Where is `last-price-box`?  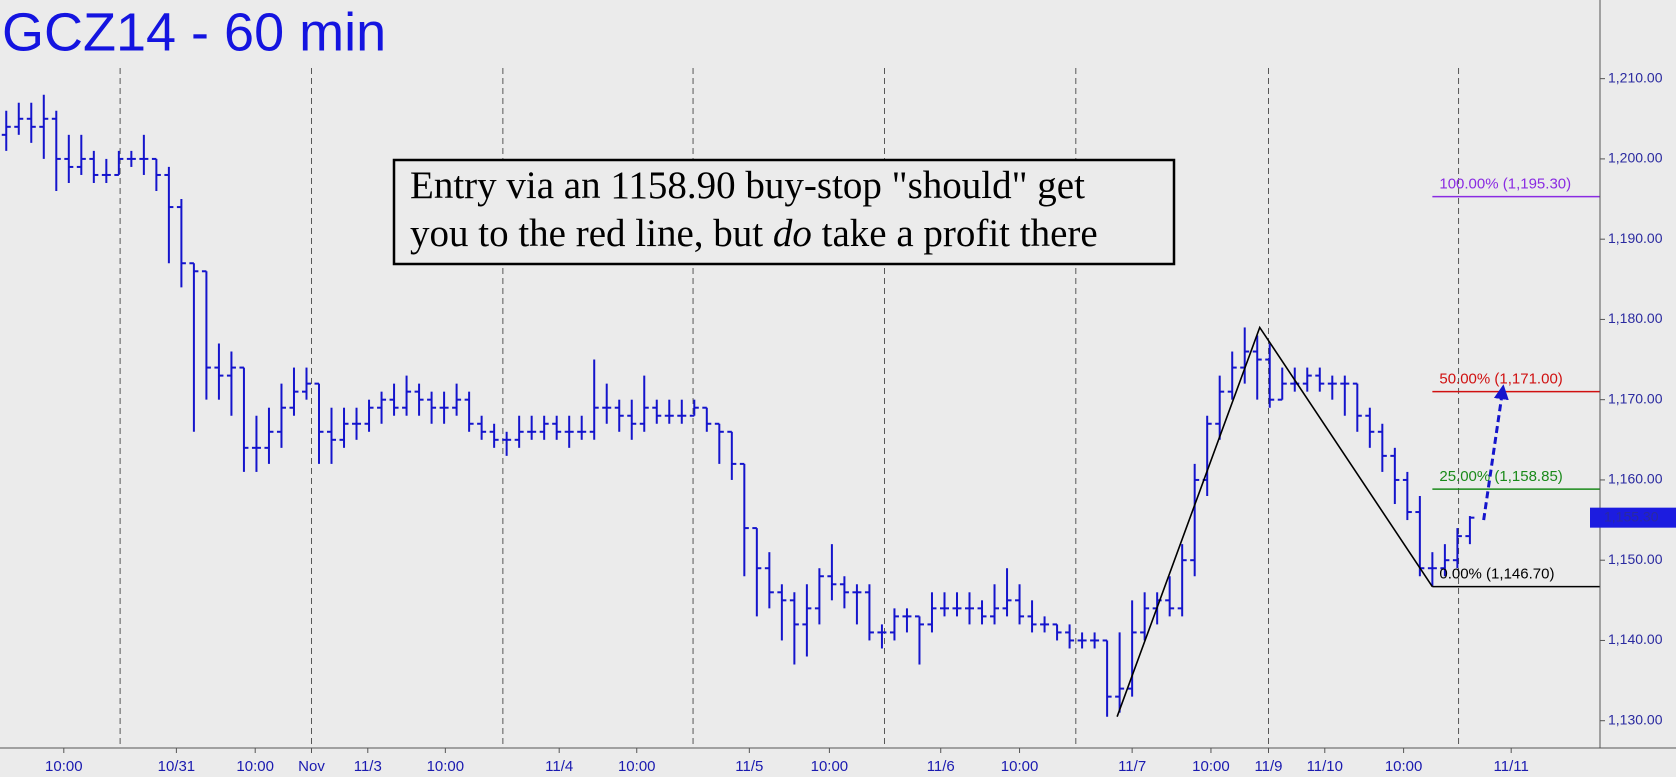
last-price-box is located at coordinates (1633, 517).